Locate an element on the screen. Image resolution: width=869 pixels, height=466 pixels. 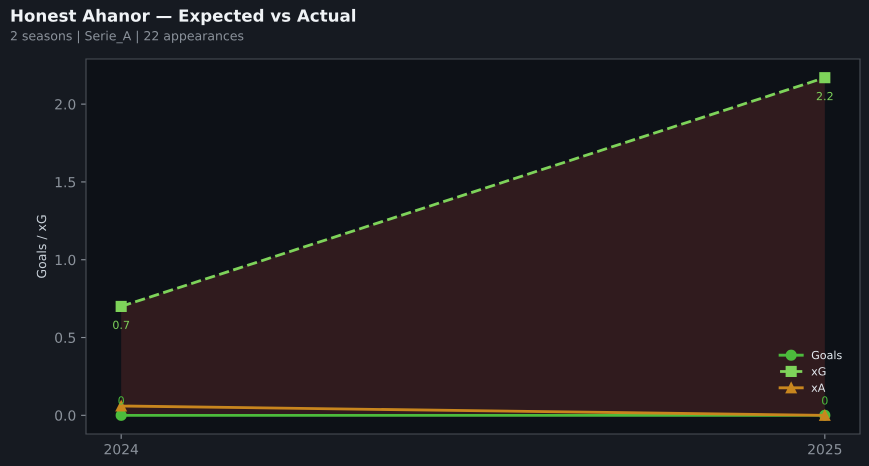
chart-subtitle: 2 seasons | Serie_A | 22 appearances is located at coordinates (127, 37).